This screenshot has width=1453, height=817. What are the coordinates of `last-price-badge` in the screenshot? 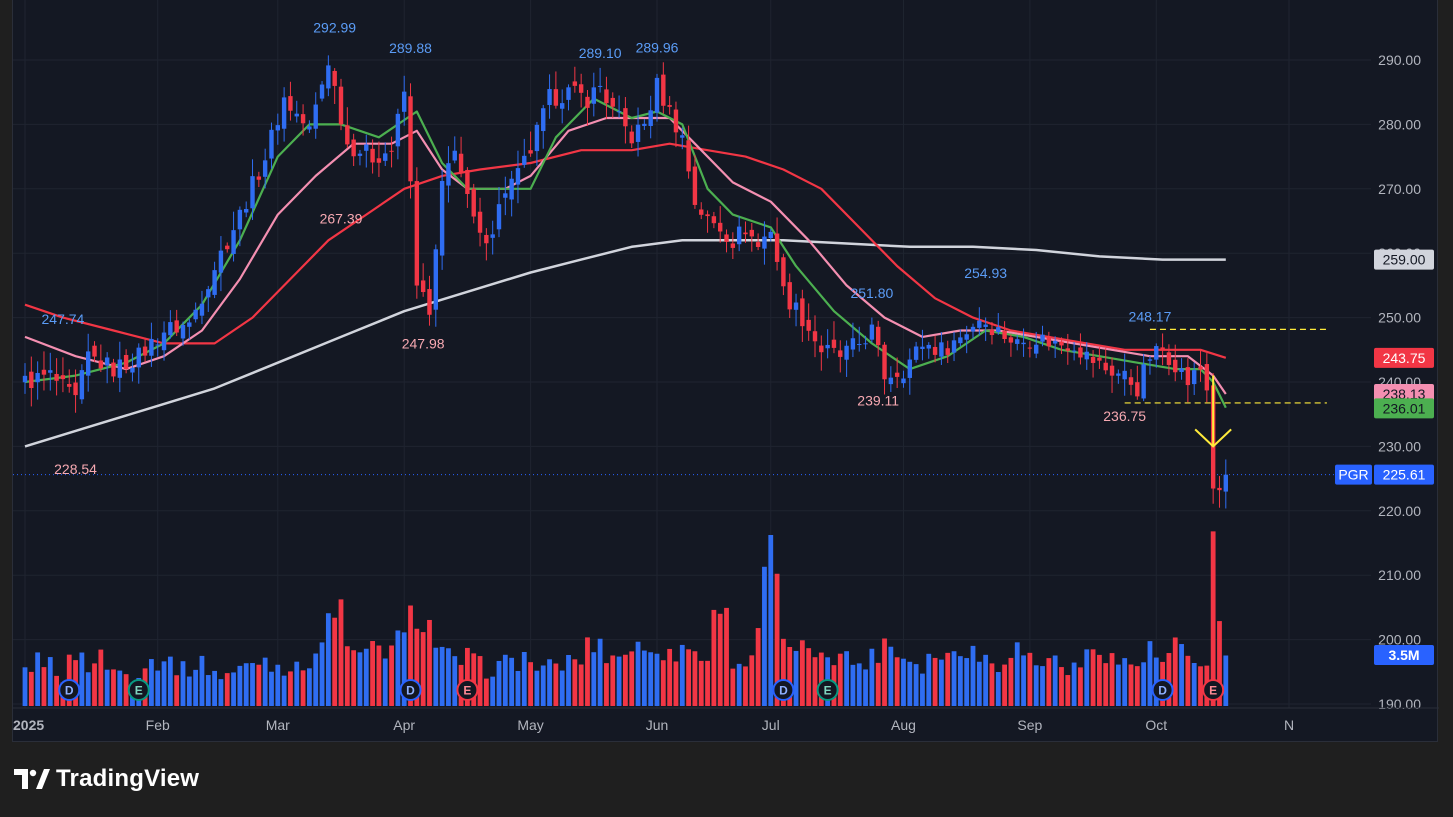 It's located at (1404, 474).